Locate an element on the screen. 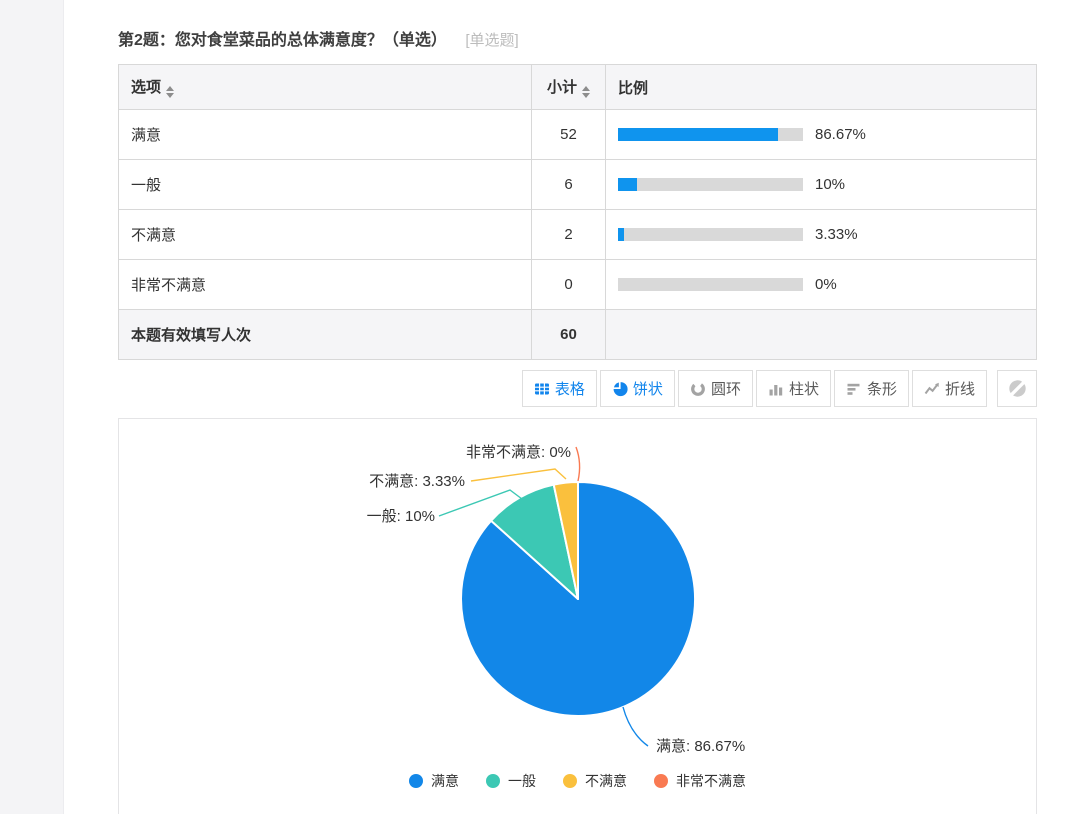 The height and width of the screenshot is (814, 1086). legend-label: 满意 is located at coordinates (445, 781).